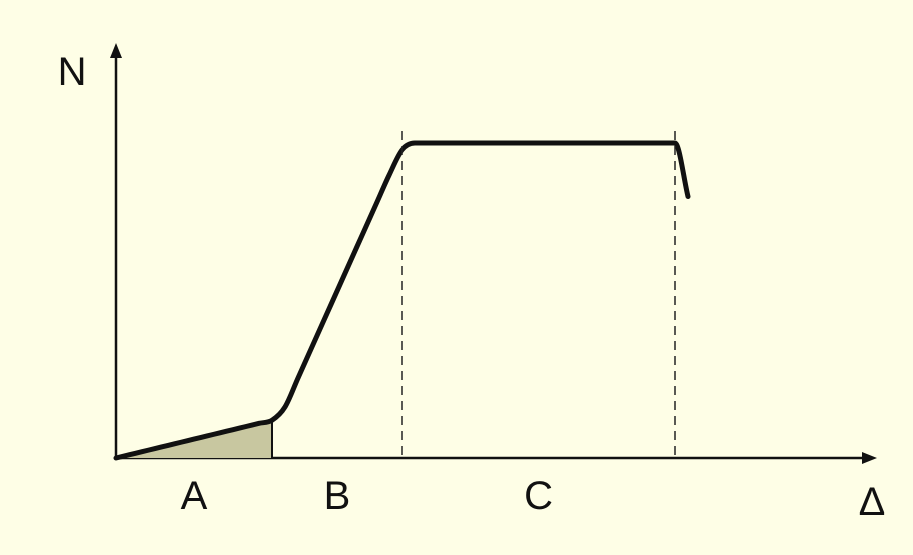  Describe the element at coordinates (872, 502) in the screenshot. I see `x-axis-title: Δ` at that location.